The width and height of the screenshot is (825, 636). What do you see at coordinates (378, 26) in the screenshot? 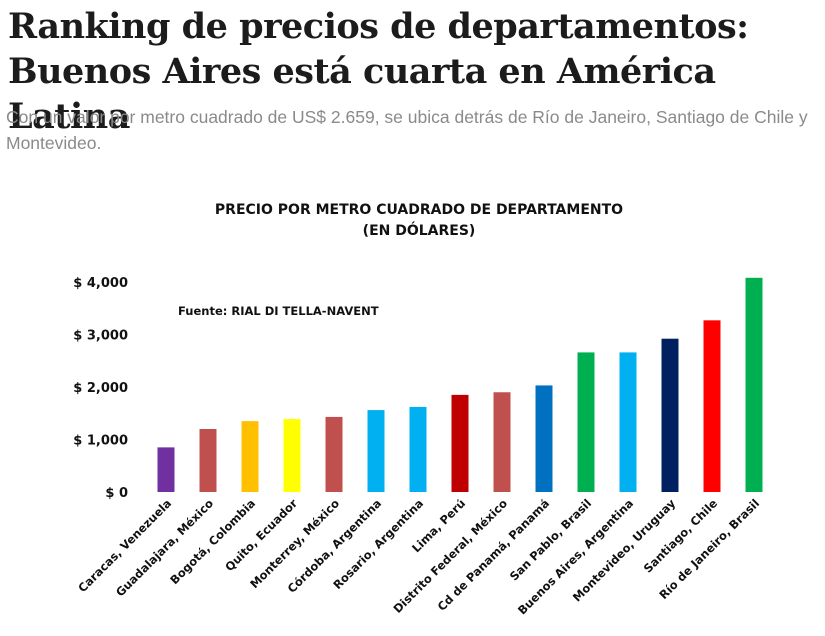
I see `headline-line-1: Ranking de precios de departamentos:` at bounding box center [378, 26].